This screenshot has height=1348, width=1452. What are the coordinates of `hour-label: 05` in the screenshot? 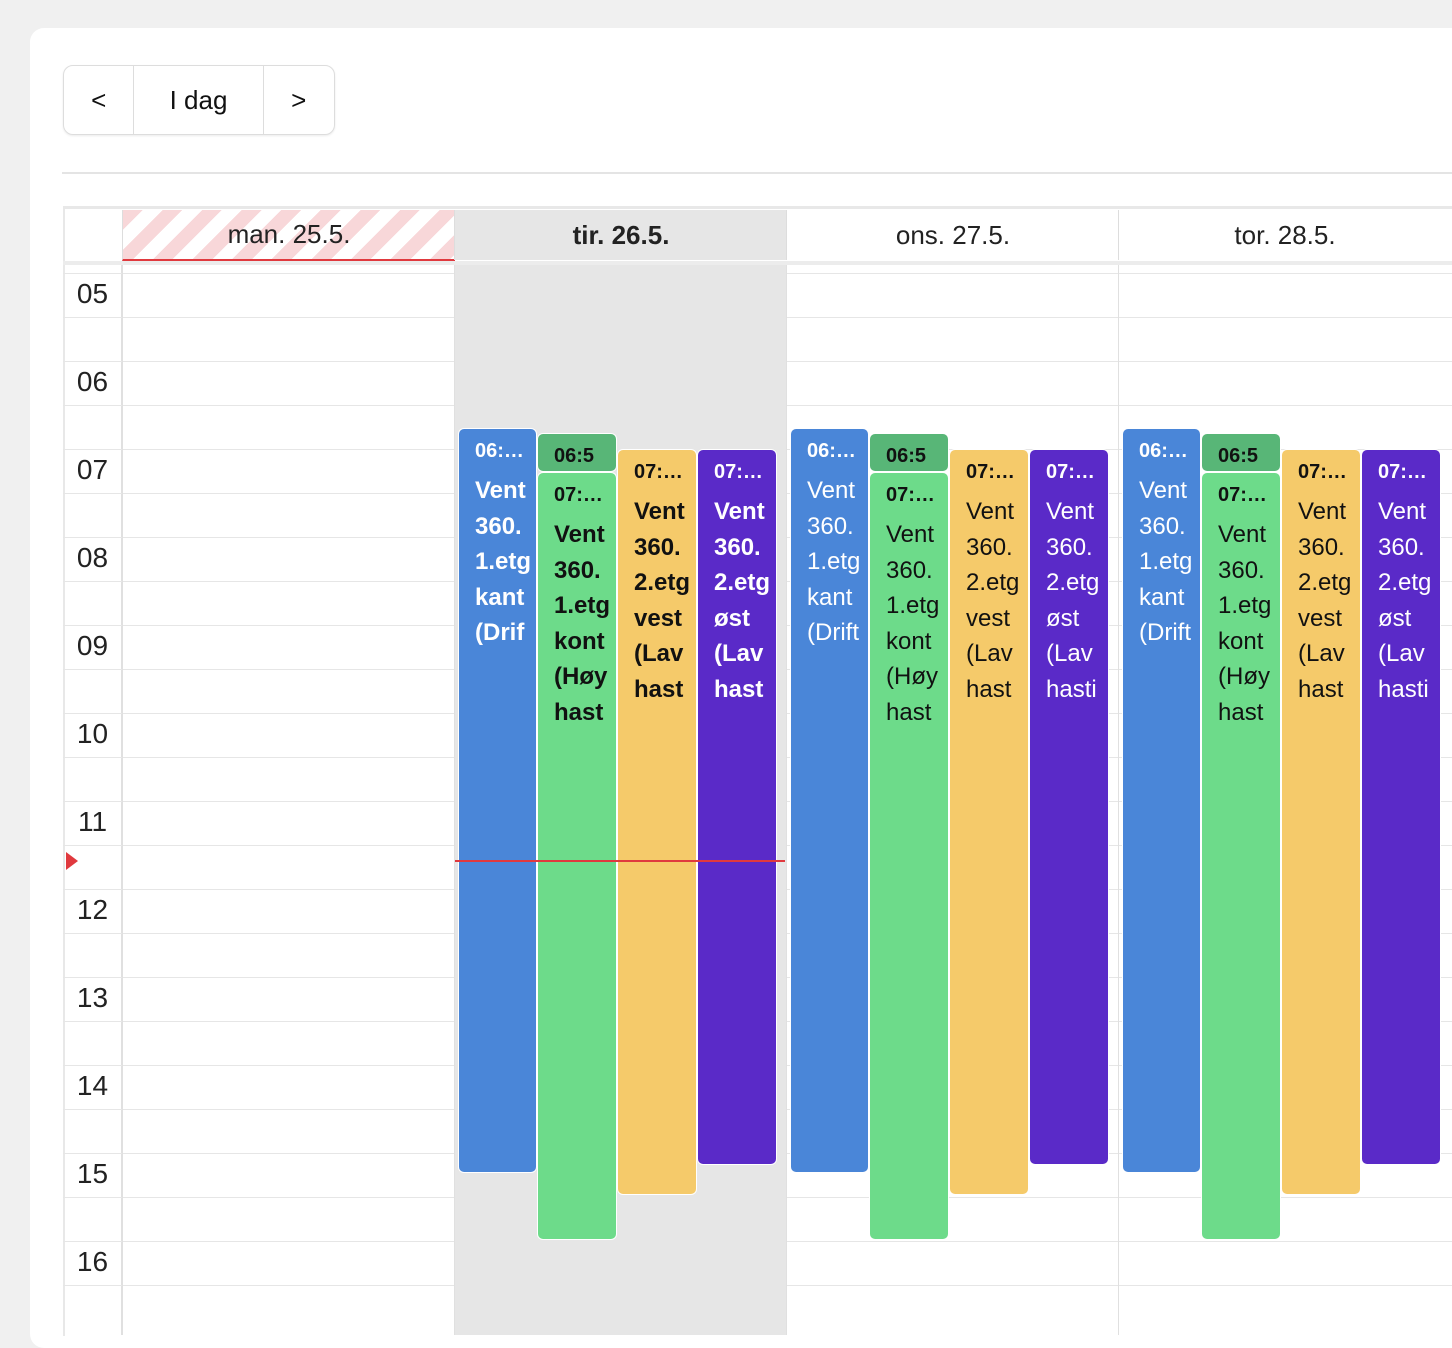 It's located at (92, 293).